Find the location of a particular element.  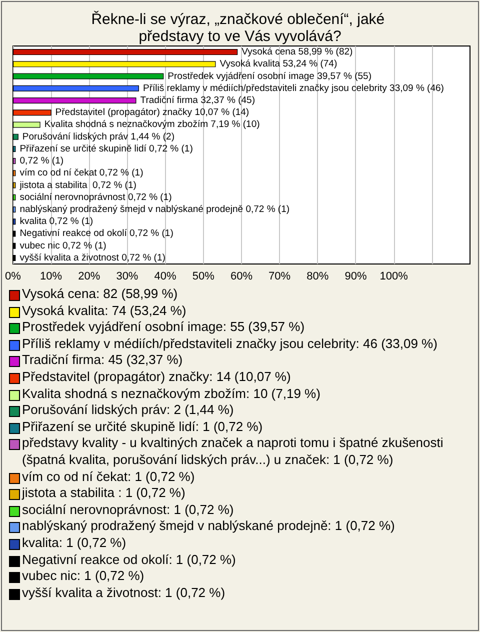

x-tick-label: 50% is located at coordinates (203, 276).